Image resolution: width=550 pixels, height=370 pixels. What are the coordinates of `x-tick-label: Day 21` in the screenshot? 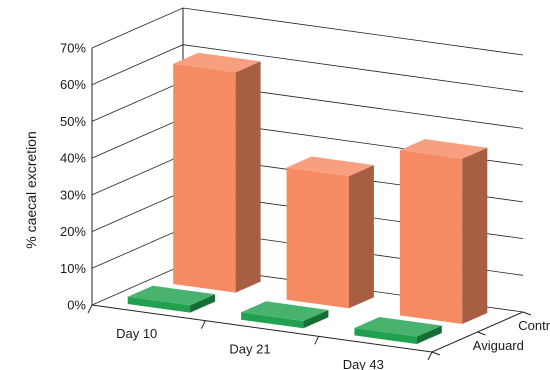 It's located at (249, 349).